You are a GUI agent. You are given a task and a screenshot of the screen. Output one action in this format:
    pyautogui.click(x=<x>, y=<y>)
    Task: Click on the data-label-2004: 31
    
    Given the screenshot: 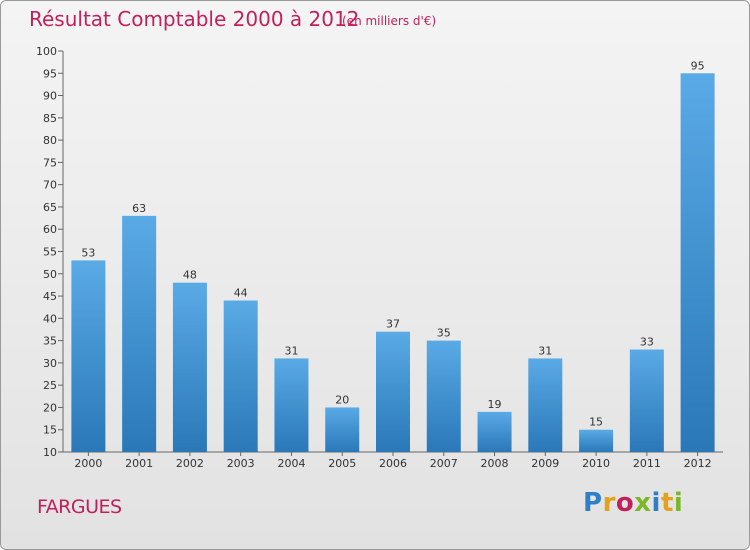 What is the action you would take?
    pyautogui.click(x=291, y=350)
    